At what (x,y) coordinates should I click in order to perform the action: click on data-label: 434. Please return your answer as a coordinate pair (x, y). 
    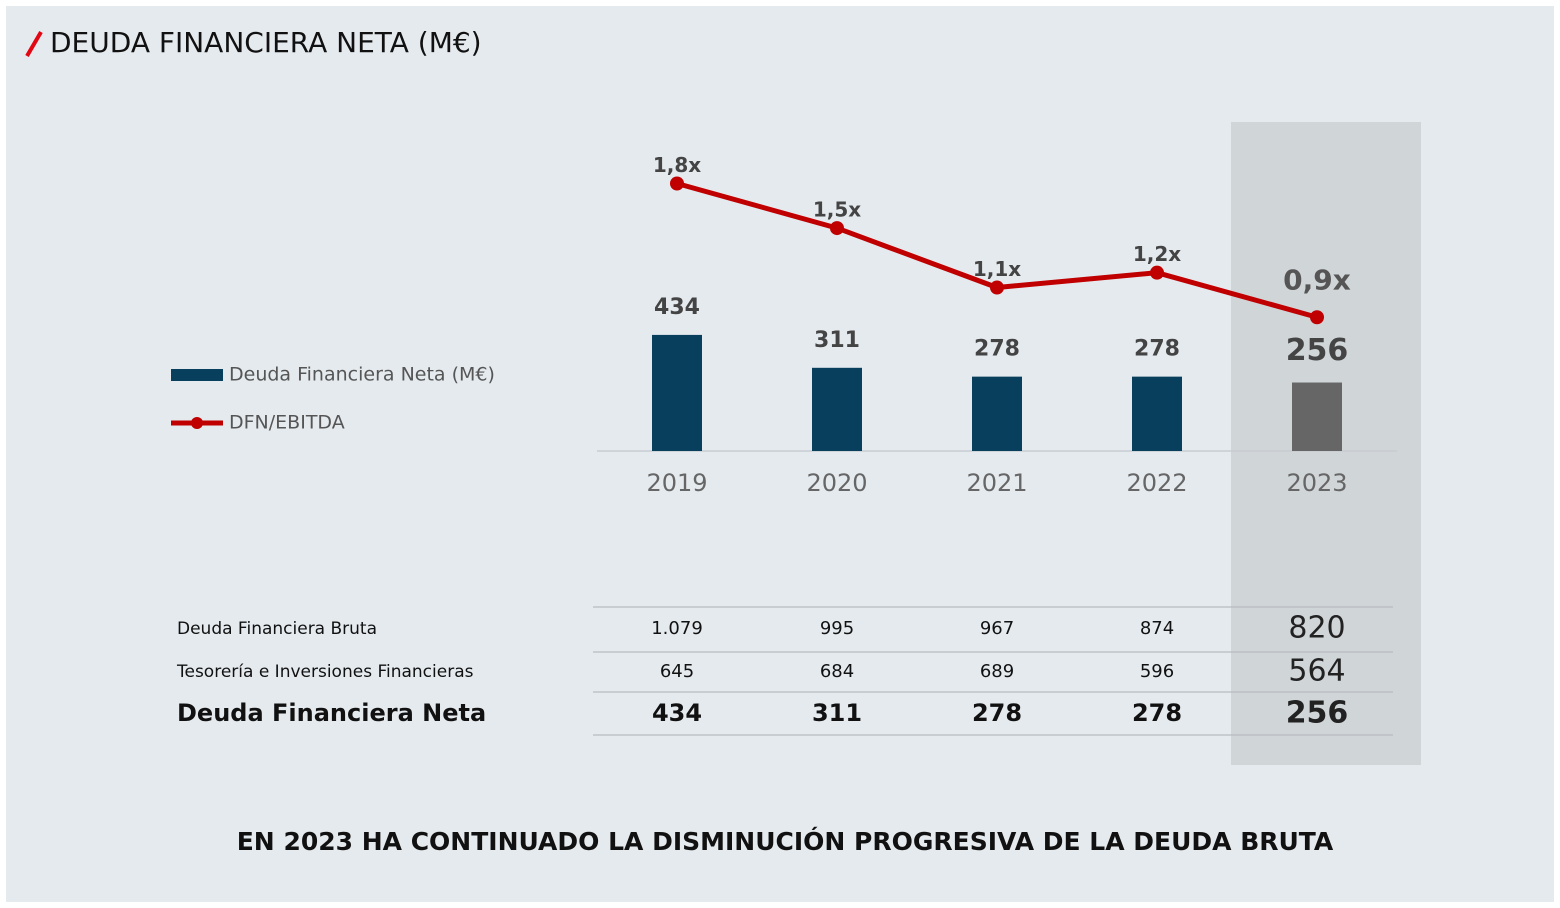
    Looking at the image, I should click on (677, 307).